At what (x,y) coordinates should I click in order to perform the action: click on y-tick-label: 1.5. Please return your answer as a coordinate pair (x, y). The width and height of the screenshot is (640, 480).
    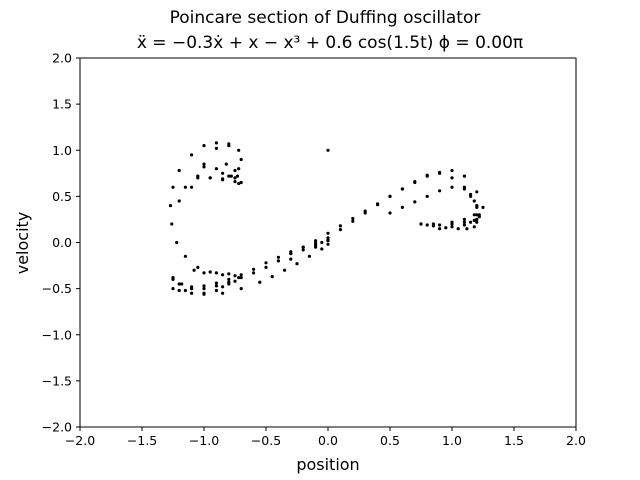
    Looking at the image, I should click on (62, 104).